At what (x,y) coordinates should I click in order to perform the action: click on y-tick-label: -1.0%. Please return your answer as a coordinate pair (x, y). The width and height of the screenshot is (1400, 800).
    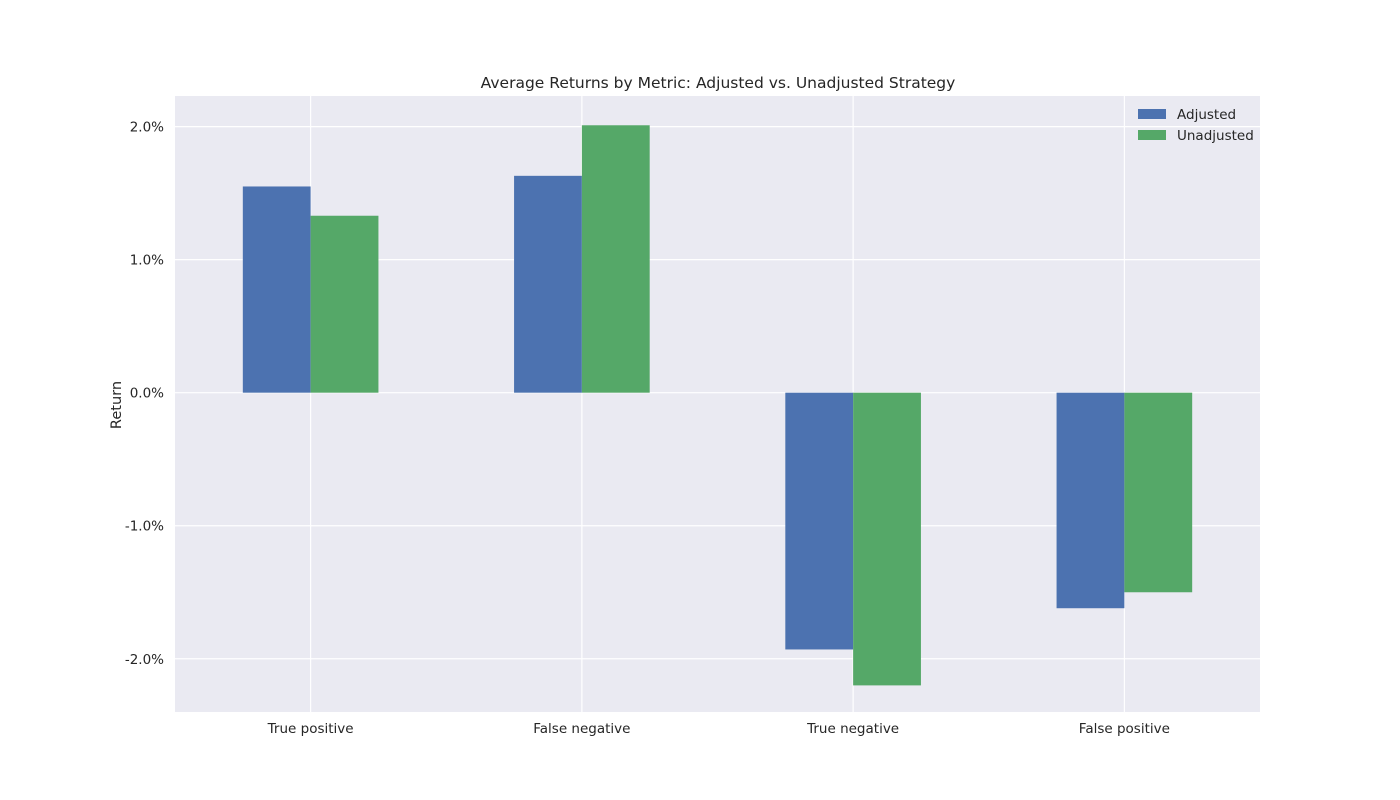
    Looking at the image, I should click on (144, 527).